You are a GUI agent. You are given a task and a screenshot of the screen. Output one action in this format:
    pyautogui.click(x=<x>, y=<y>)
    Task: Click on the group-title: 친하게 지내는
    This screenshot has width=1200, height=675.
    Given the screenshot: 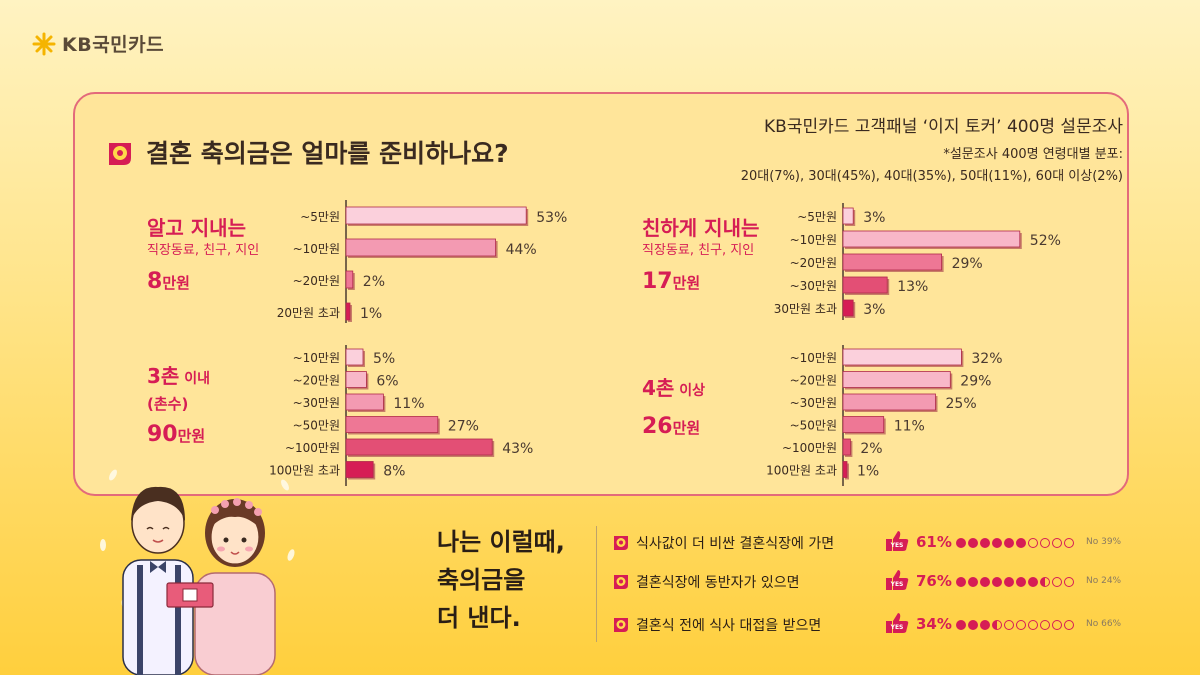 What is the action you would take?
    pyautogui.click(x=701, y=228)
    